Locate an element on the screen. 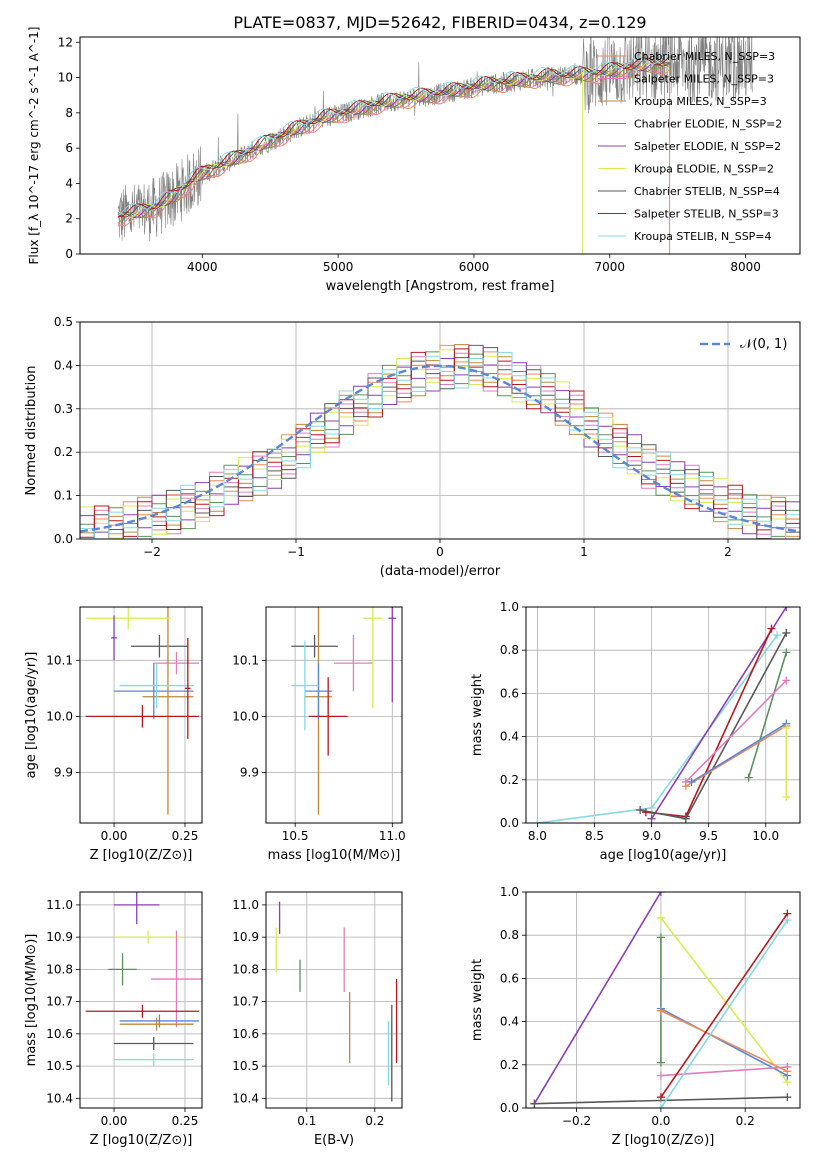  x-axis-label: E(B-V) is located at coordinates (334, 1140).